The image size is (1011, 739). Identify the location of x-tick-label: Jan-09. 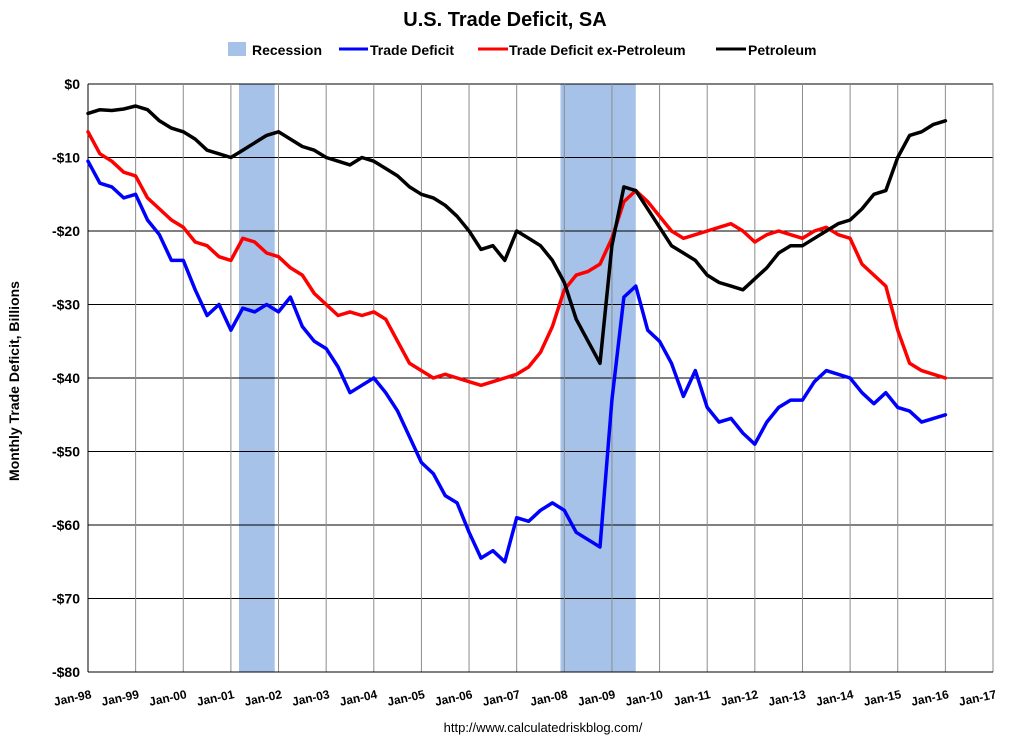
(596, 698).